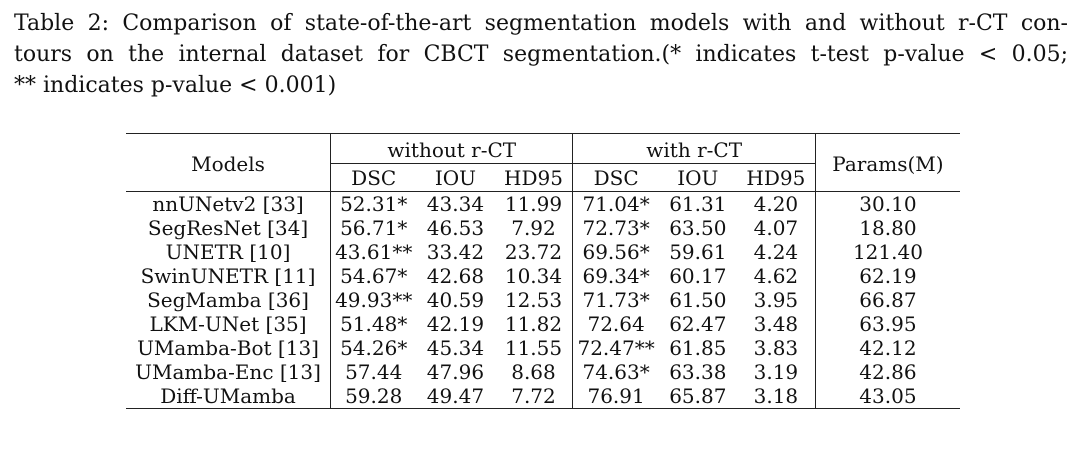 The image size is (1080, 467). Describe the element at coordinates (228, 252) in the screenshot. I see `model-name-cell: UNETR [10]` at that location.